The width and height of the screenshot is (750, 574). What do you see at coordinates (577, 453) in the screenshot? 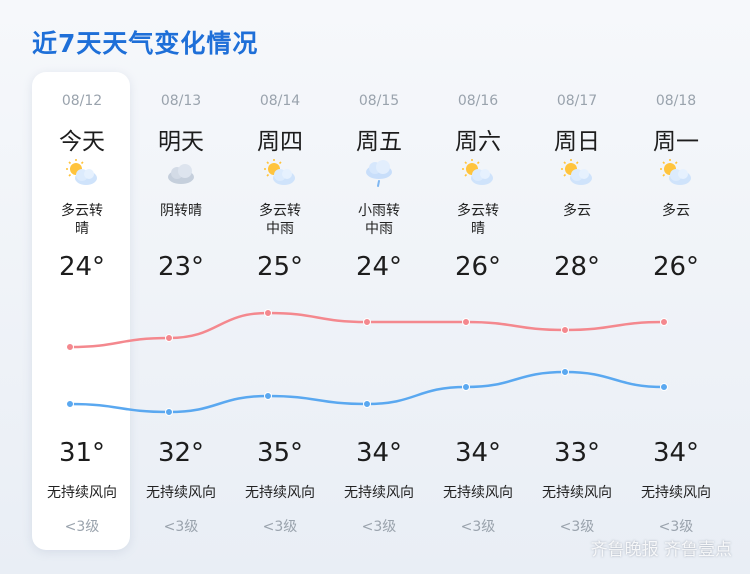
I see `low-temp: 33°` at bounding box center [577, 453].